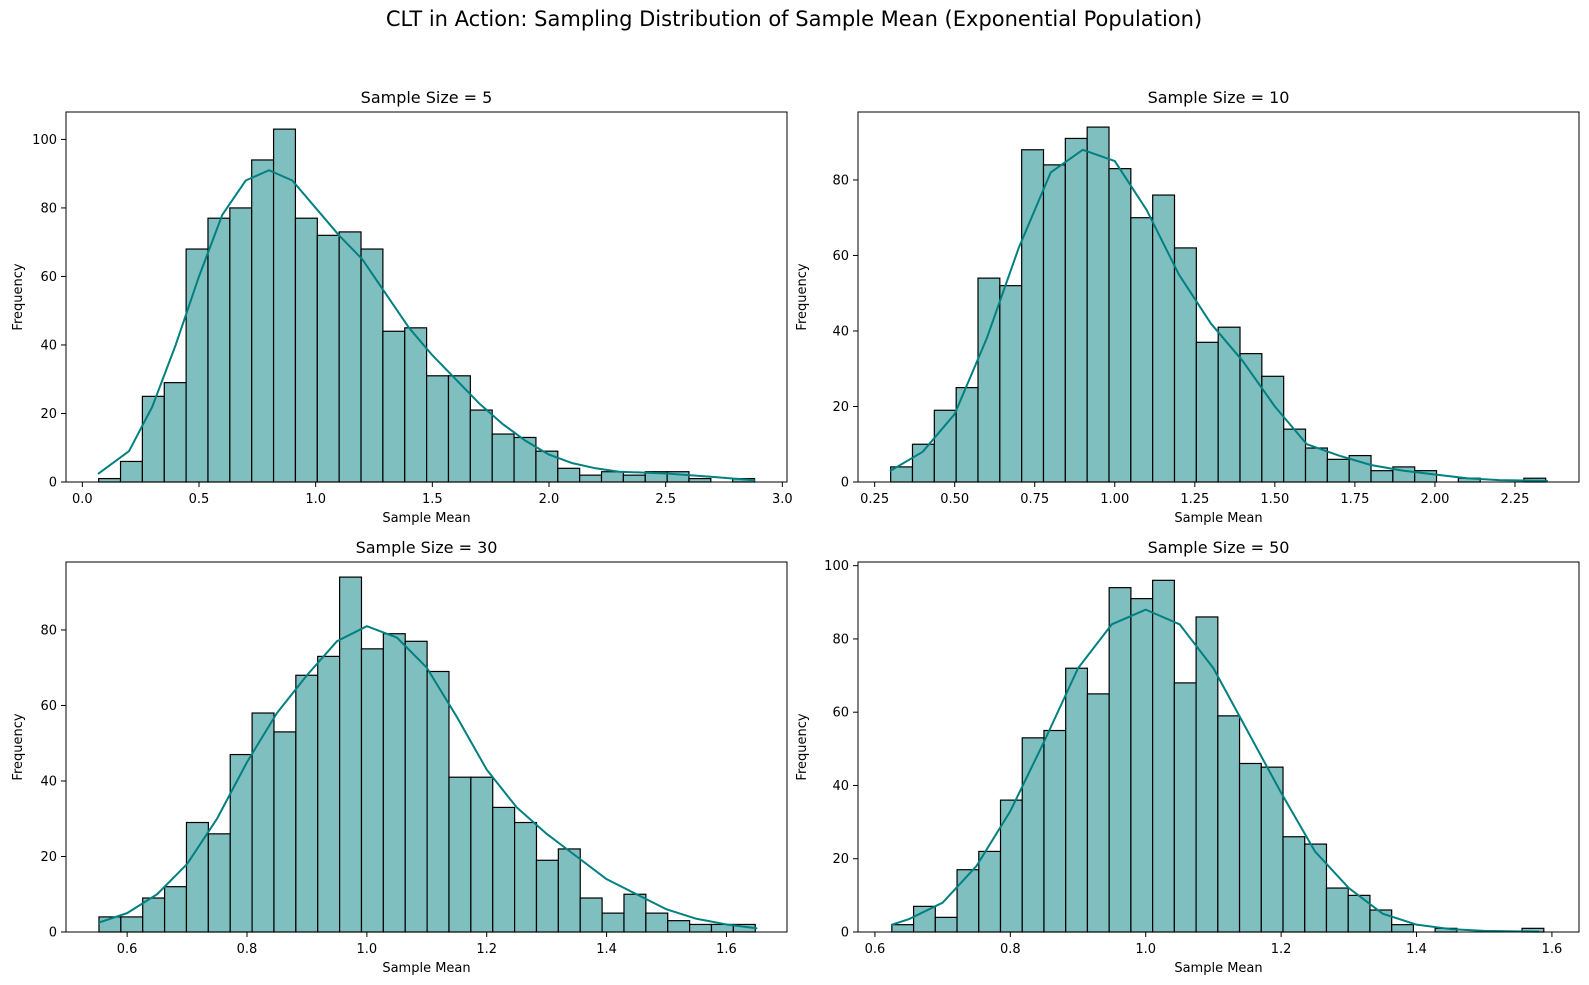 Image resolution: width=1589 pixels, height=985 pixels. Describe the element at coordinates (665, 499) in the screenshot. I see `x-tick-label: 2.5` at that location.